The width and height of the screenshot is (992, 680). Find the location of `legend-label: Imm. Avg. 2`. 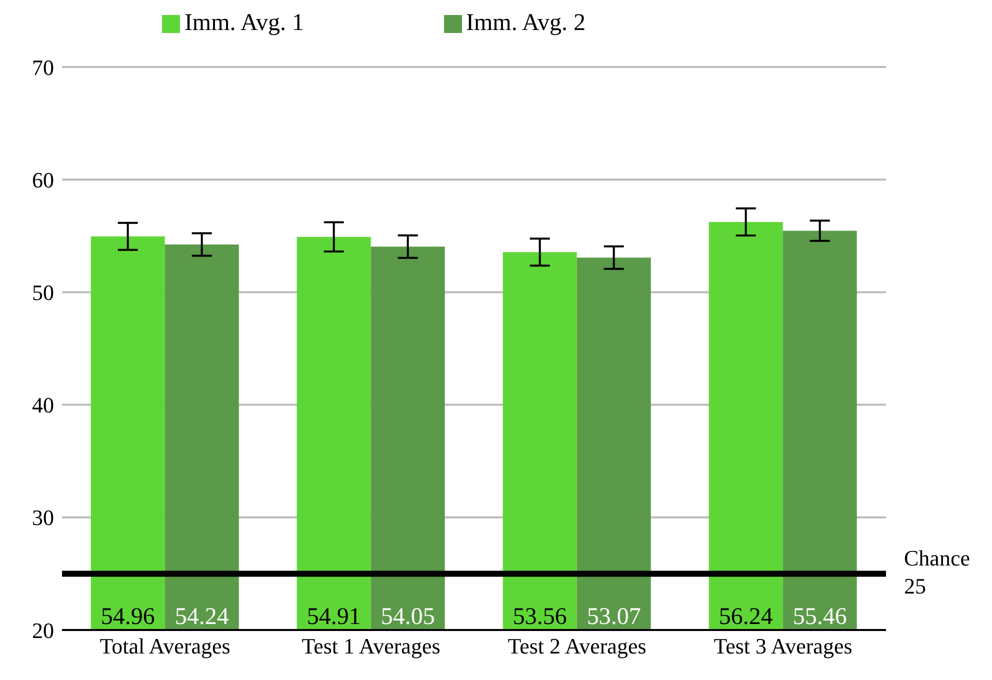

legend-label: Imm. Avg. 2 is located at coordinates (526, 23).